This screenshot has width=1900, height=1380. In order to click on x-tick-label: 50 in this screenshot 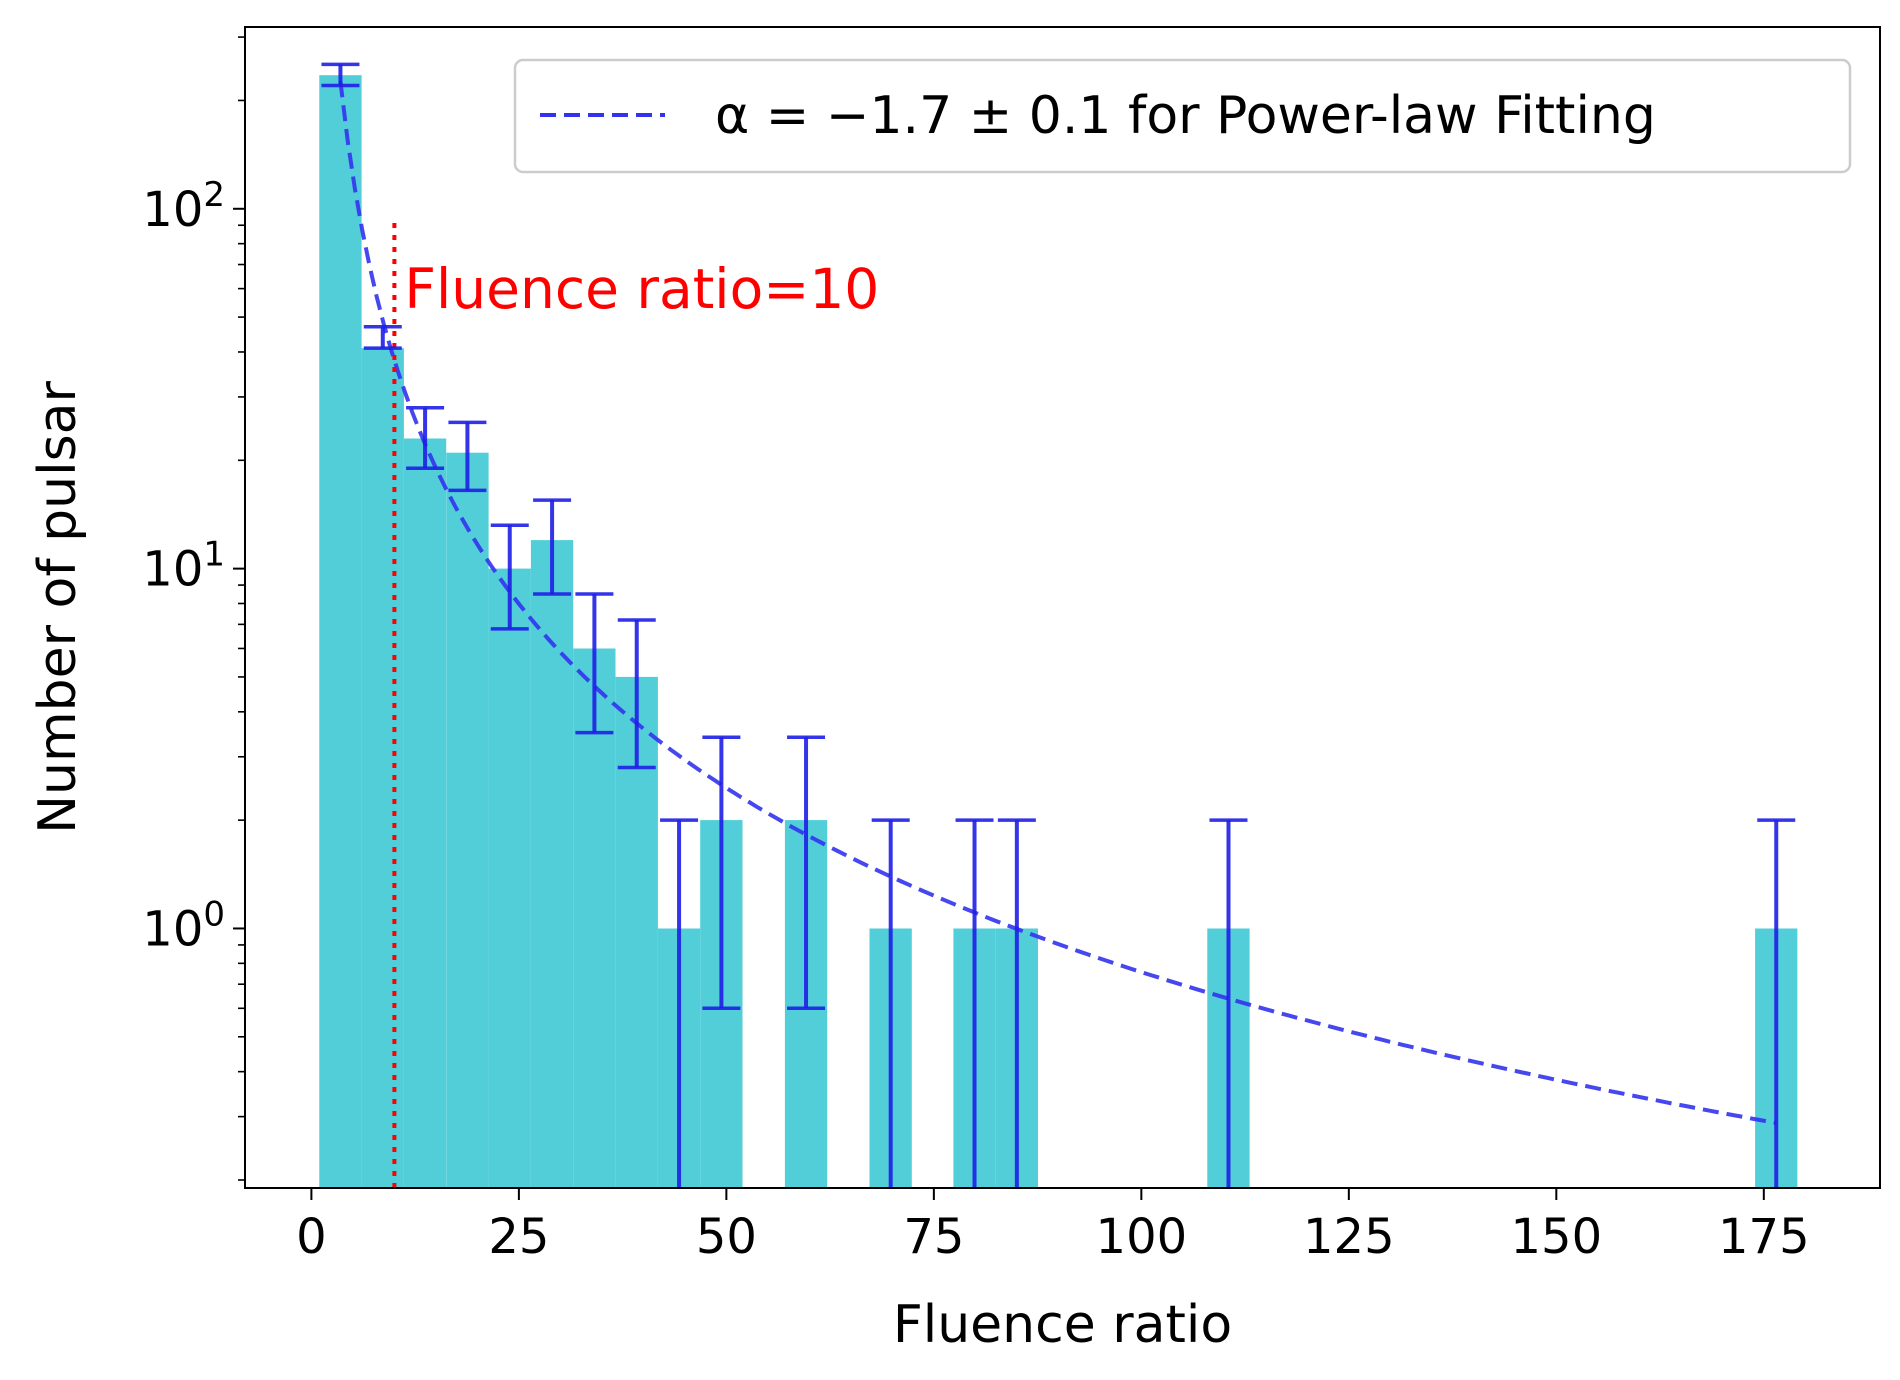, I will do `click(726, 1237)`.